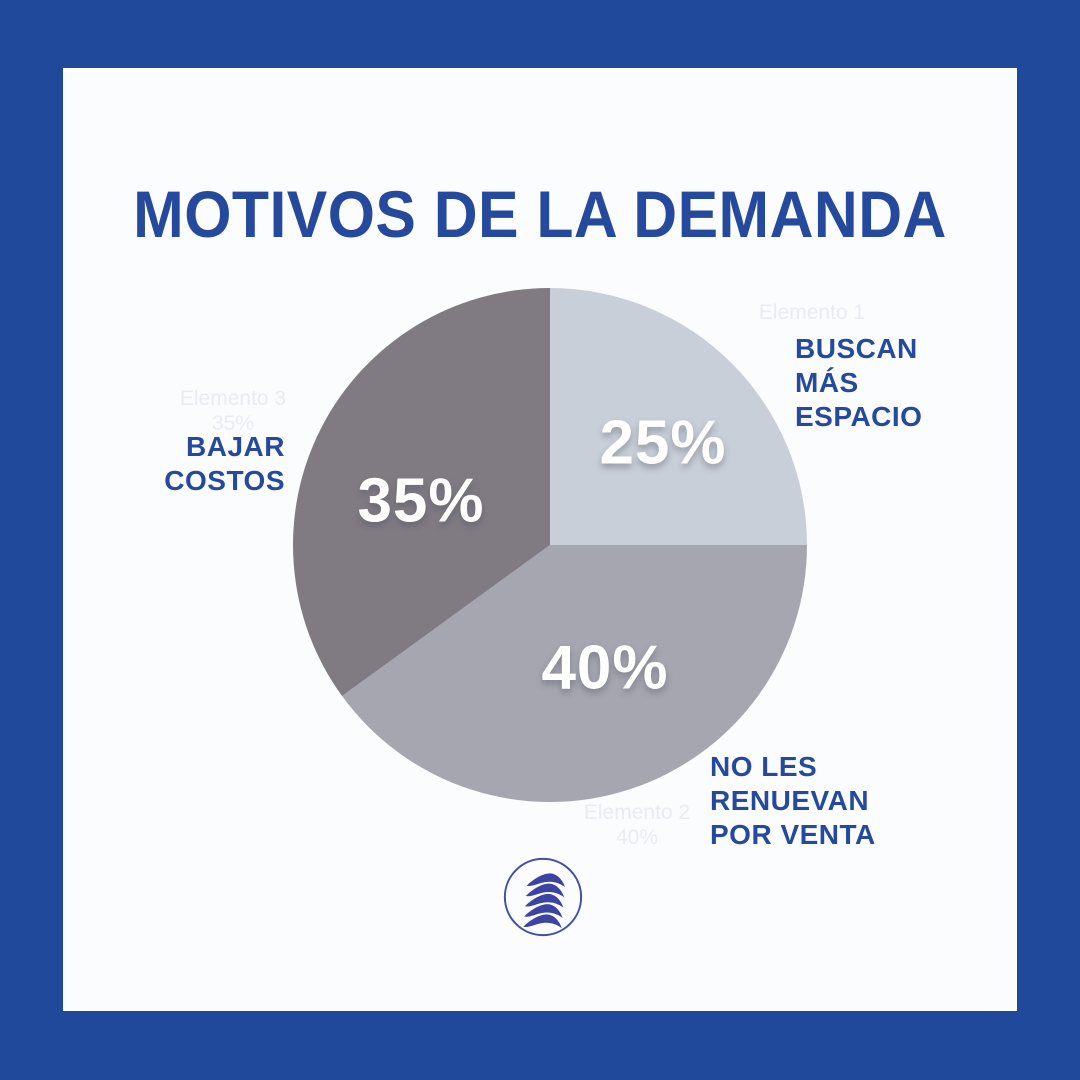  Describe the element at coordinates (233, 398) in the screenshot. I see `ghost-line: Elemento 3` at that location.